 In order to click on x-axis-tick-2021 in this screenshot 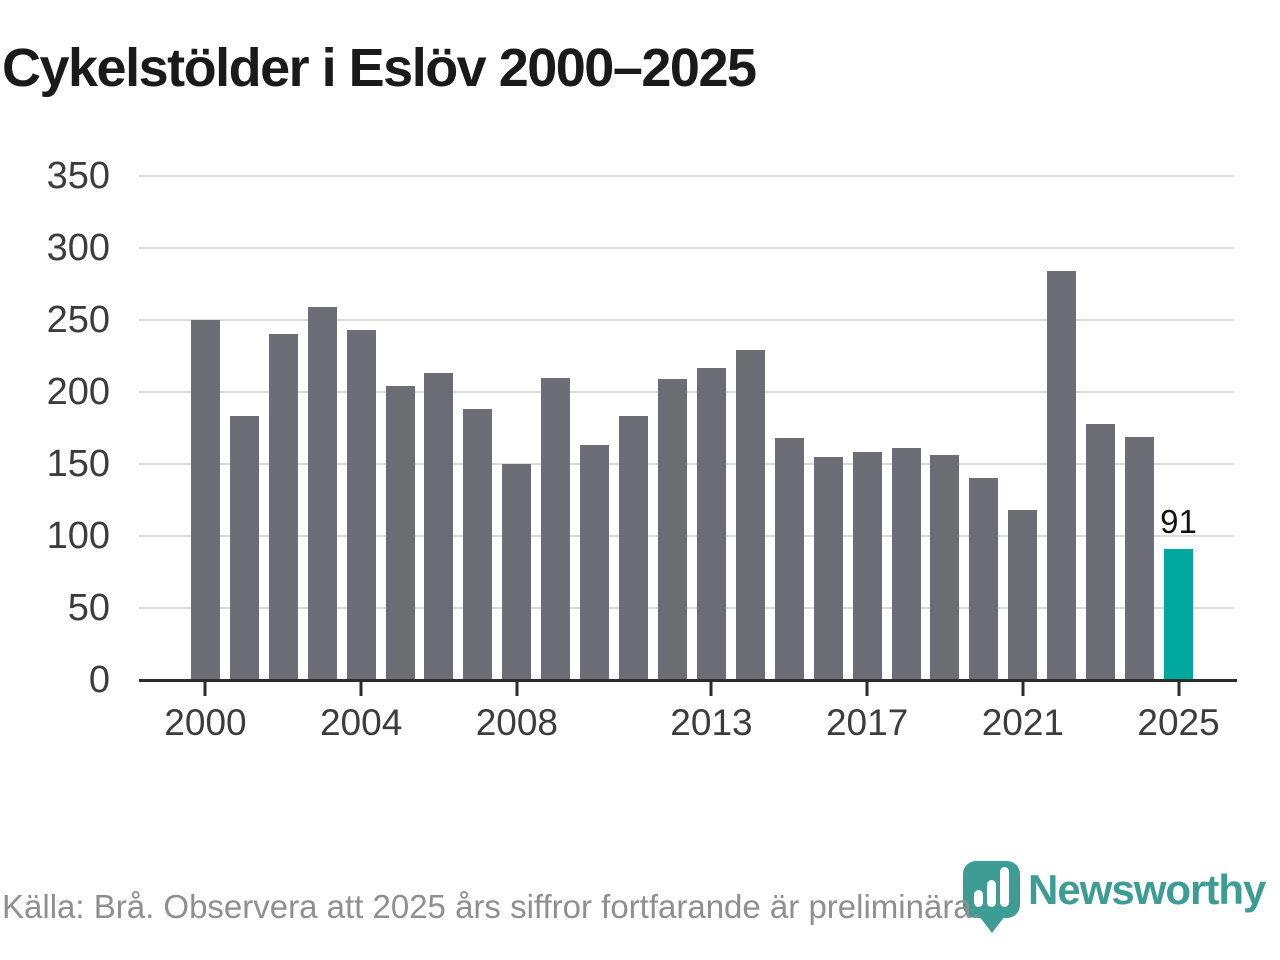, I will do `click(1023, 689)`.